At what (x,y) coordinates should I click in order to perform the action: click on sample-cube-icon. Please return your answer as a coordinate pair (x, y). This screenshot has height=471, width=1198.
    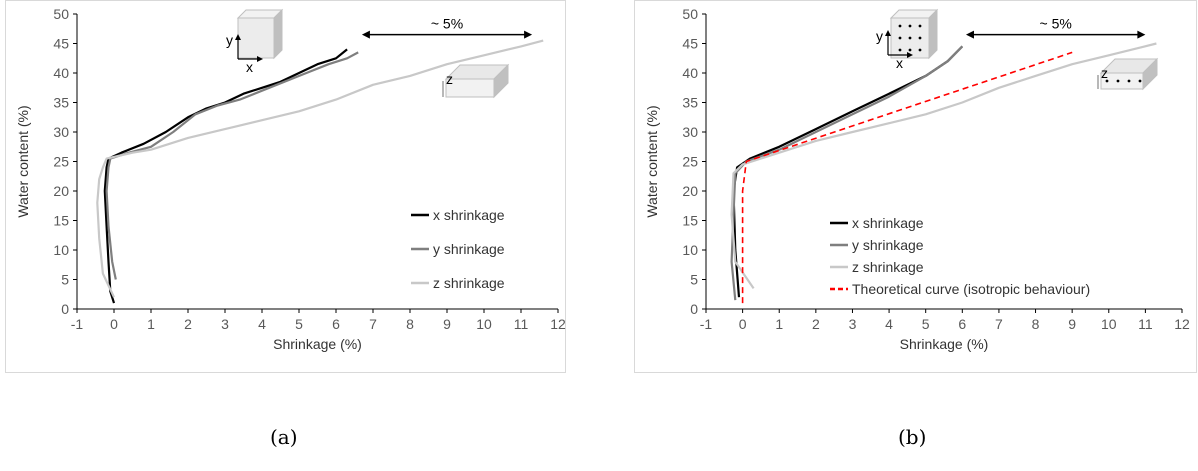
    Looking at the image, I should click on (914, 34).